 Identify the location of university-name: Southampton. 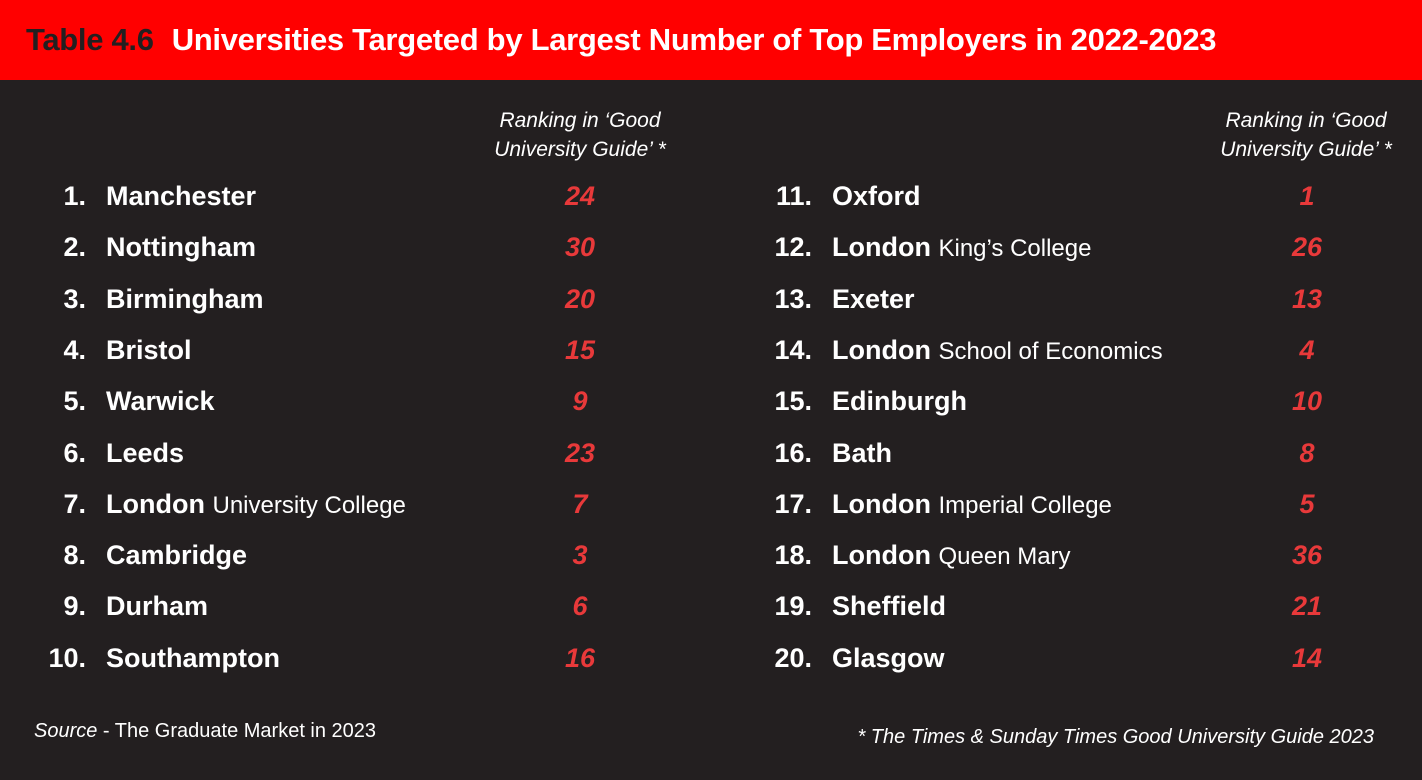
(193, 658).